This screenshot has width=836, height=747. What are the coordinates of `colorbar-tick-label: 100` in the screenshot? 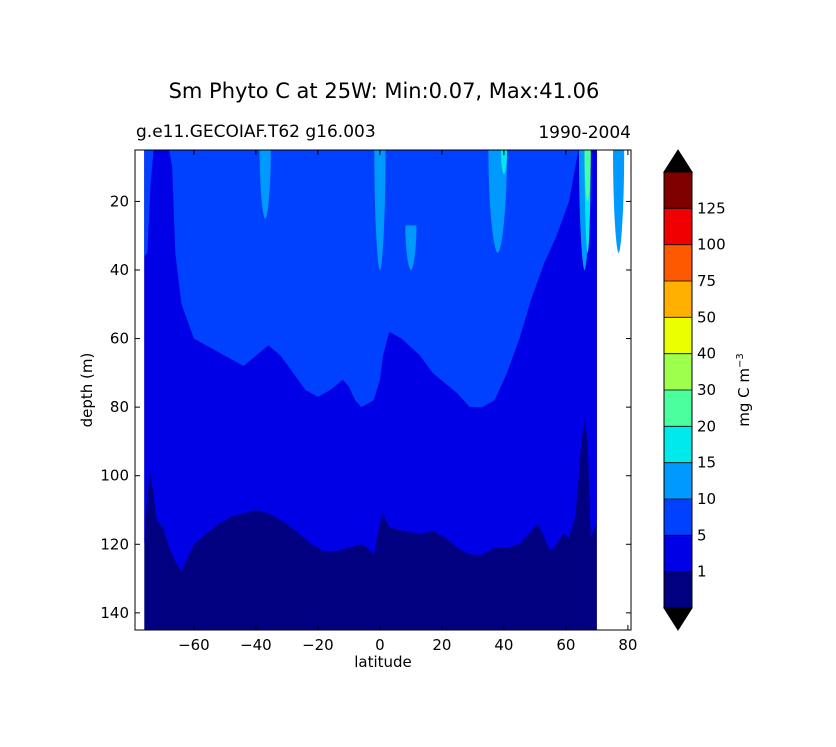 It's located at (711, 245).